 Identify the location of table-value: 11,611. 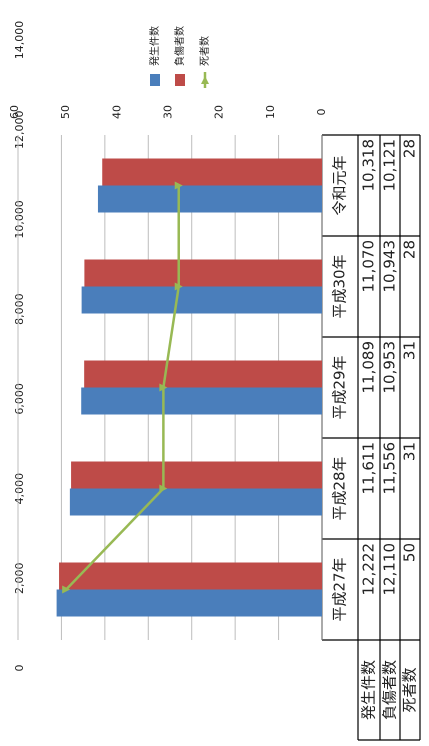
(369, 468).